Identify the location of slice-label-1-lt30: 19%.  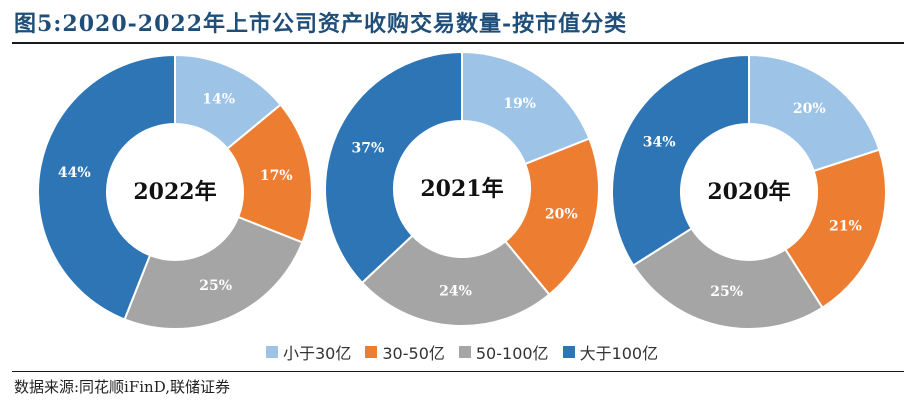
(519, 104).